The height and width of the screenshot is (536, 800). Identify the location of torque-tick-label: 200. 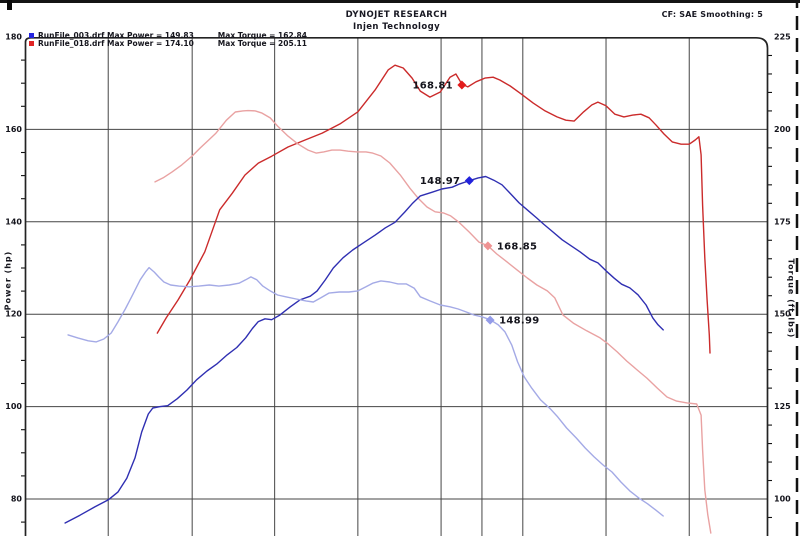
(782, 129).